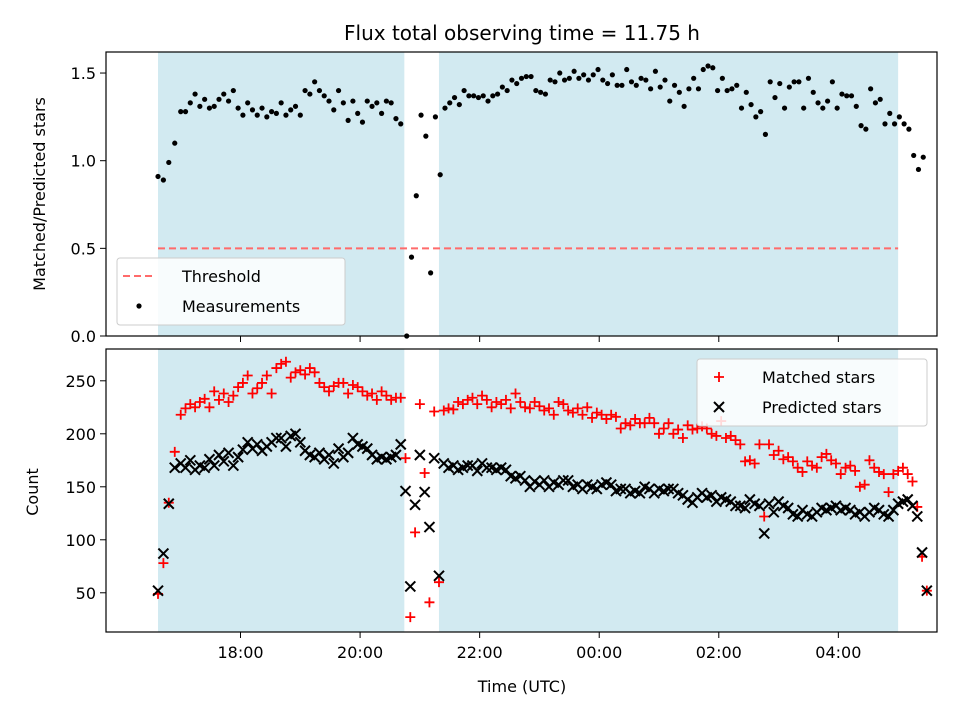  What do you see at coordinates (231, 291) in the screenshot?
I see `legend` at bounding box center [231, 291].